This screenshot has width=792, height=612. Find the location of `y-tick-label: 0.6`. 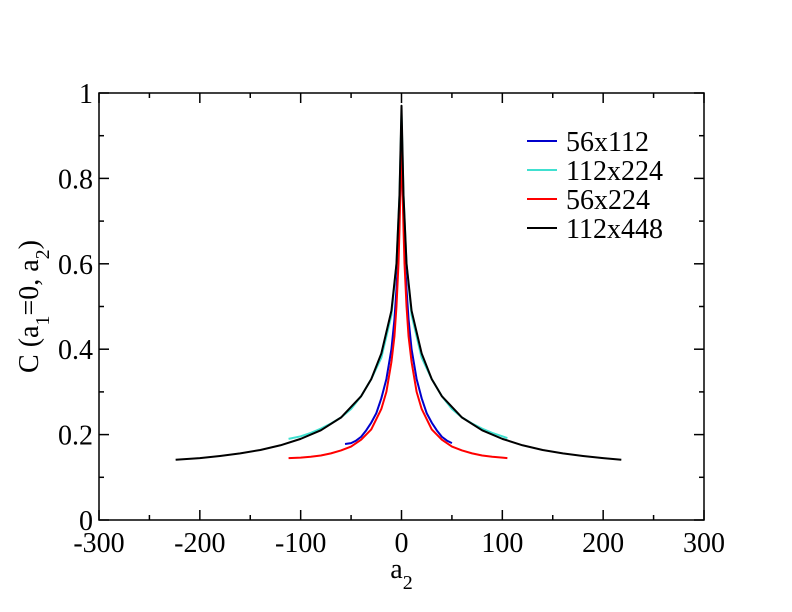

y-tick-label: 0.6 is located at coordinates (75, 265).